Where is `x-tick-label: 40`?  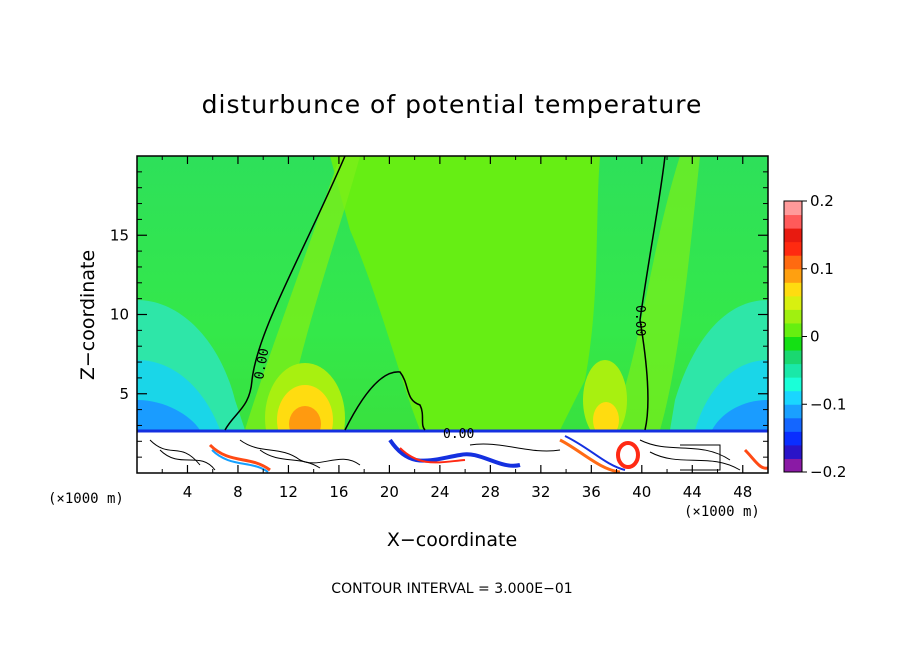 x-tick-label: 40 is located at coordinates (641, 492).